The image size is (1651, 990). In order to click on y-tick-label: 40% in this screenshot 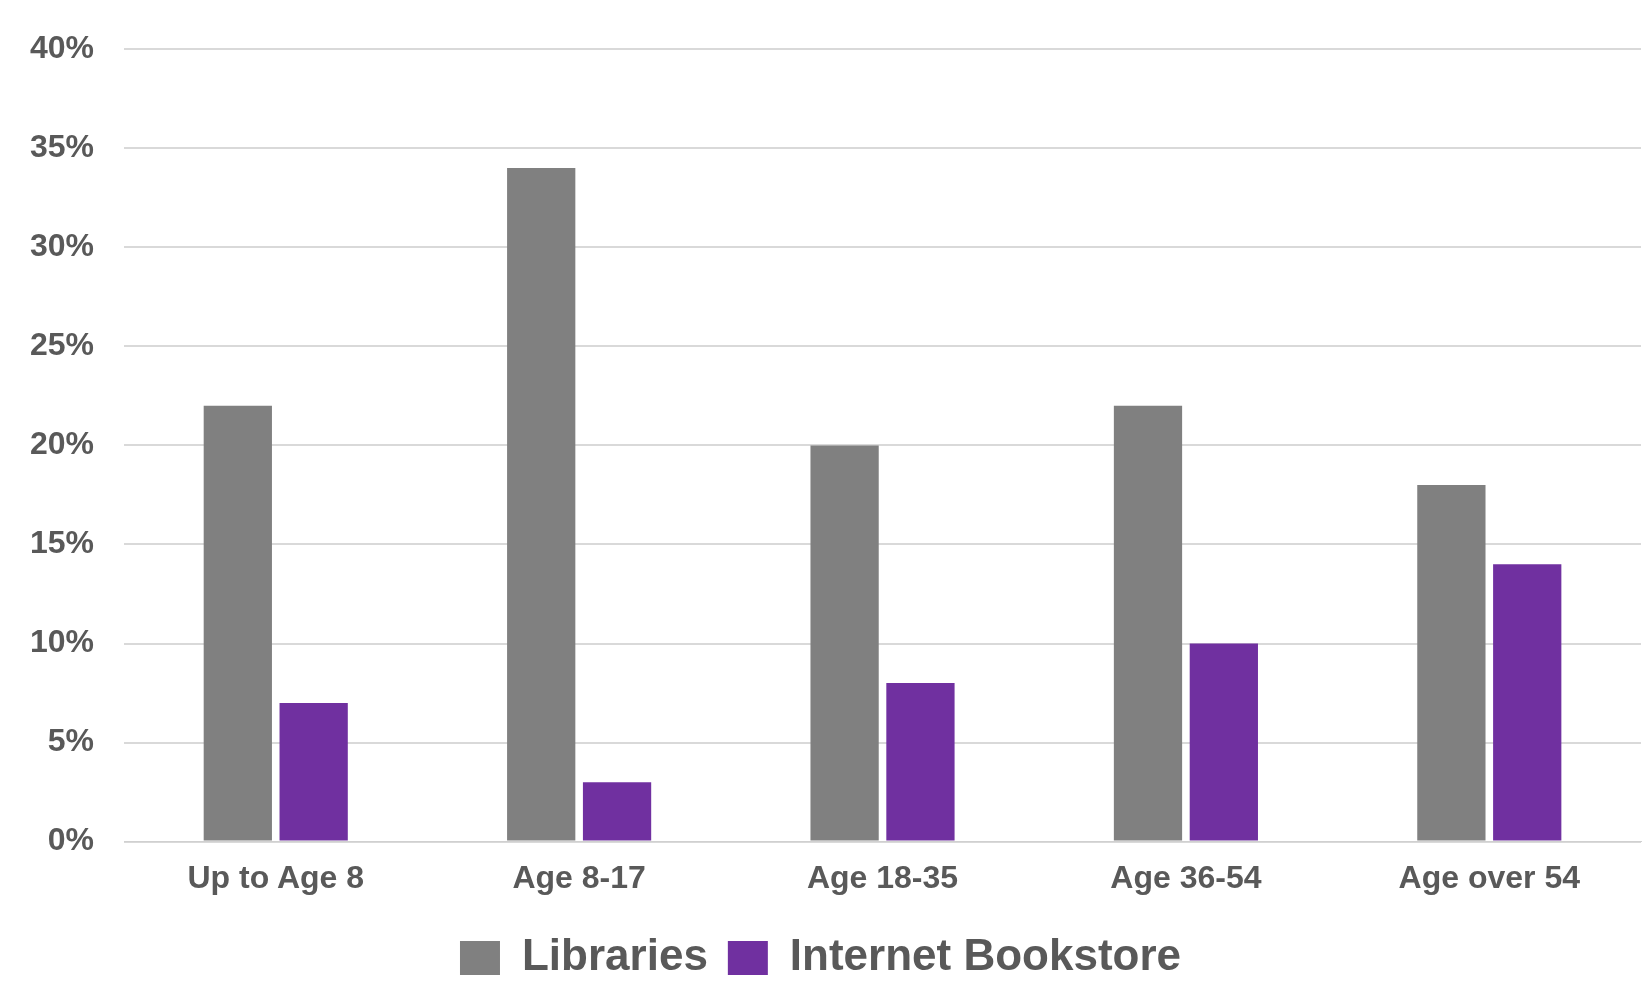, I will do `click(62, 47)`.